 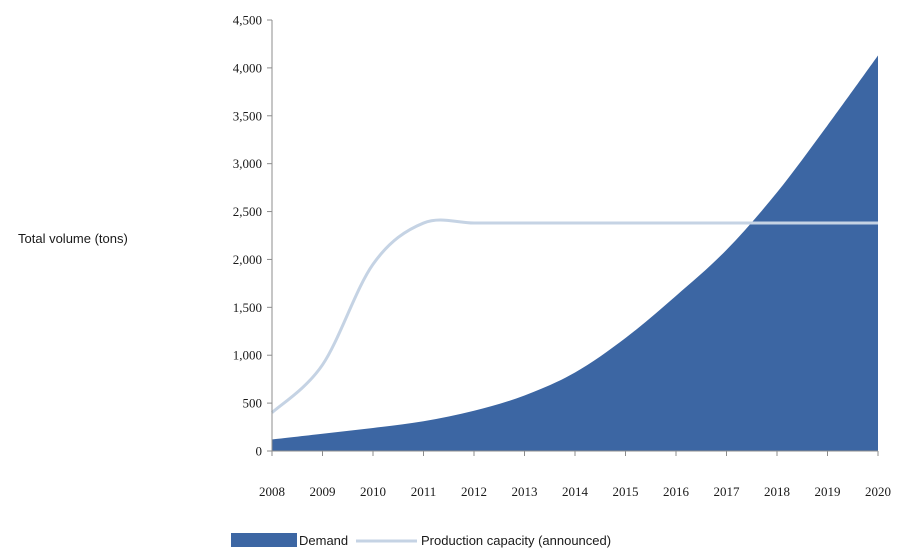 I want to click on x-tick-label-2017: 2017, so click(x=727, y=491).